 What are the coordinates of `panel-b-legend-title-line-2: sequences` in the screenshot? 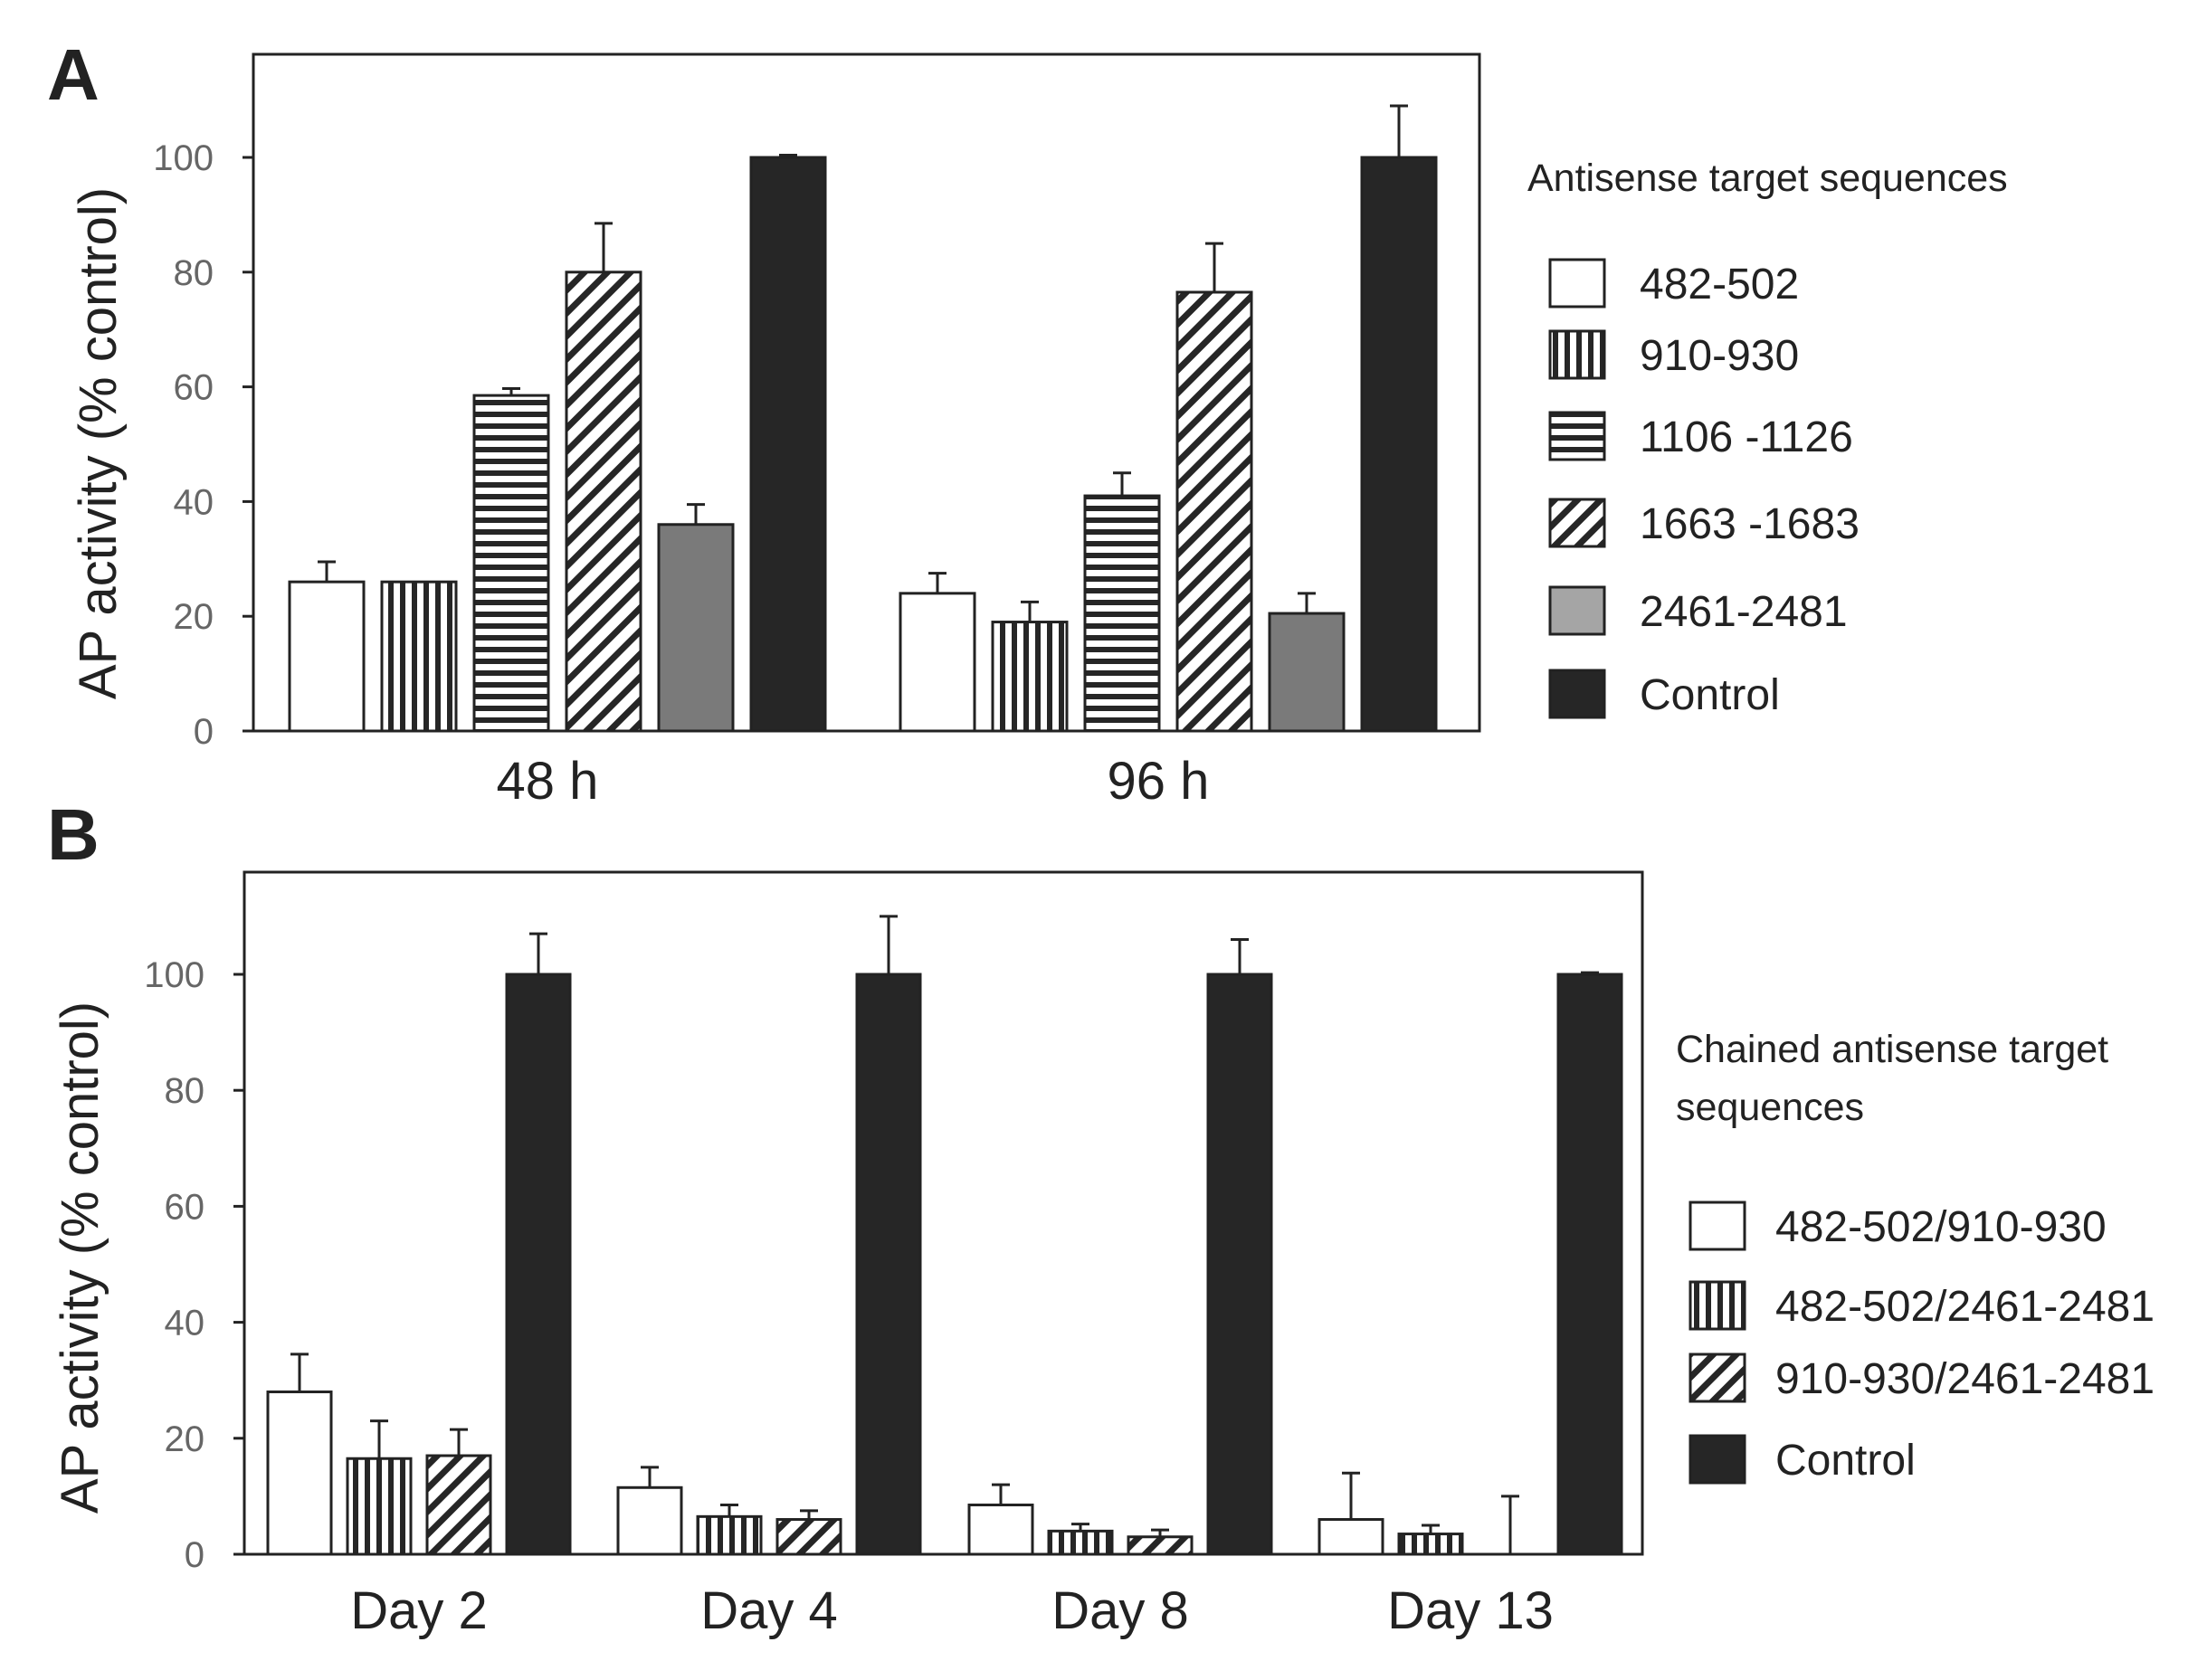 It's located at (1770, 1107).